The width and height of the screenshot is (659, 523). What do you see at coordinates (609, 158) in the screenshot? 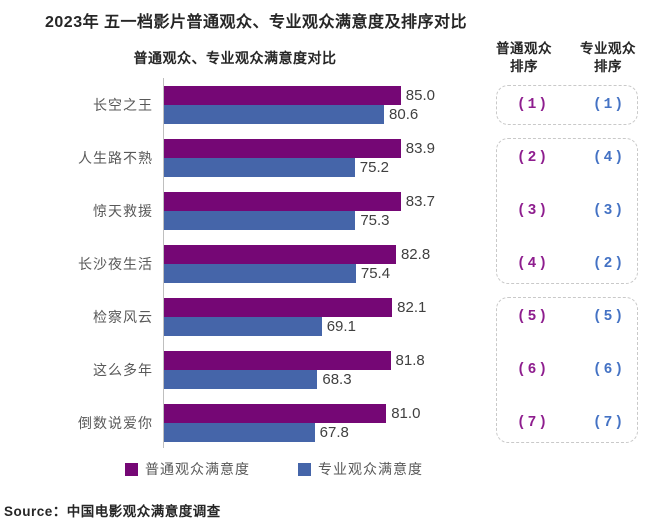
I see `rank-value-professional: (4)` at bounding box center [609, 158].